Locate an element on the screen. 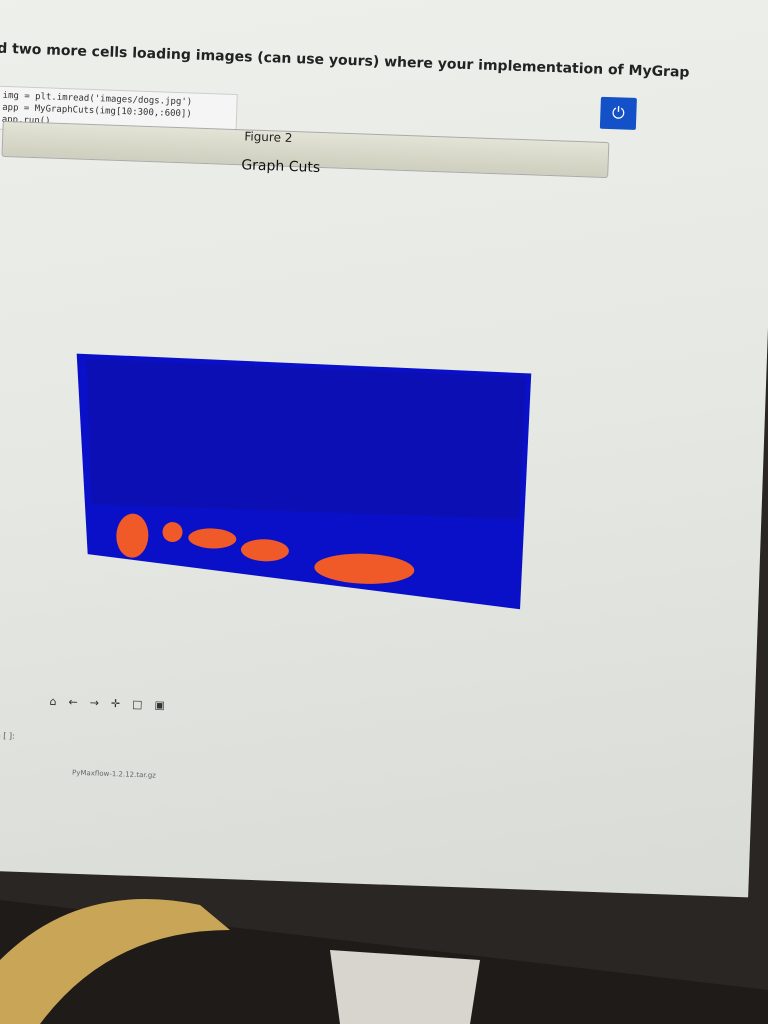 This screenshot has width=768, height=1024. desk-paper is located at coordinates (405, 987).